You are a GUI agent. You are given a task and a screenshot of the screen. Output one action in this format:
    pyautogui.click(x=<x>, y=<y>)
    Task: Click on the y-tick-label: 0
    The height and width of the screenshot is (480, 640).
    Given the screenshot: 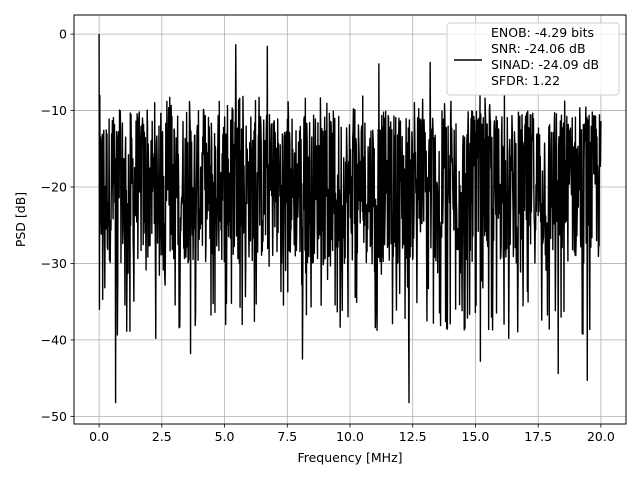 What is the action you would take?
    pyautogui.click(x=63, y=34)
    